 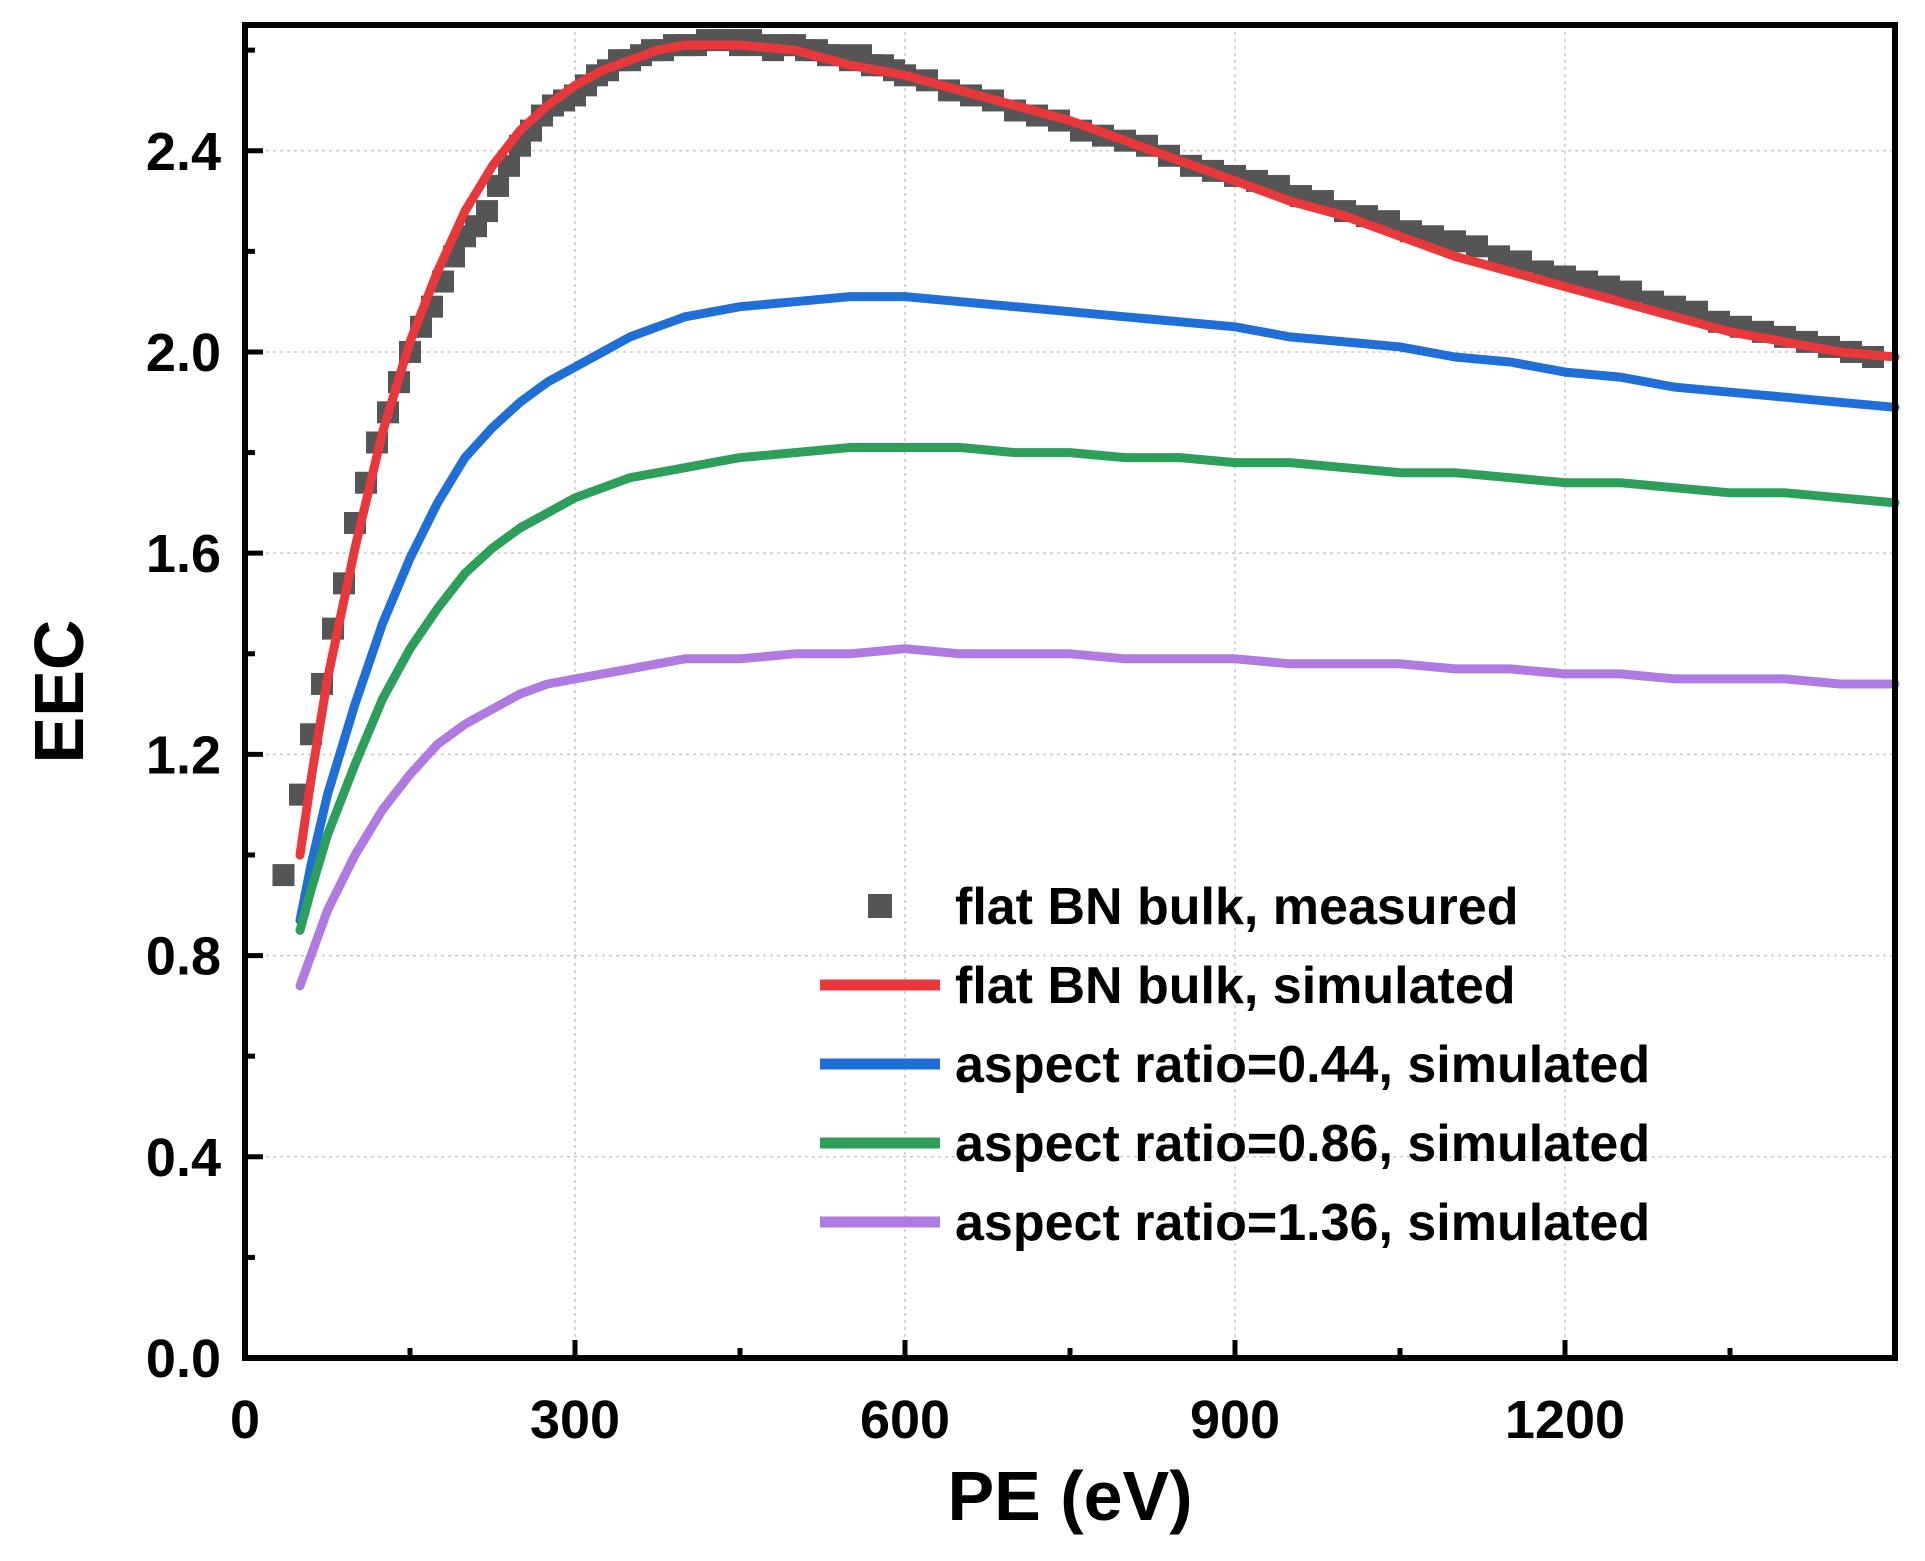 I want to click on legend-entry-0: flat BN bulk, measured, so click(x=1193, y=907).